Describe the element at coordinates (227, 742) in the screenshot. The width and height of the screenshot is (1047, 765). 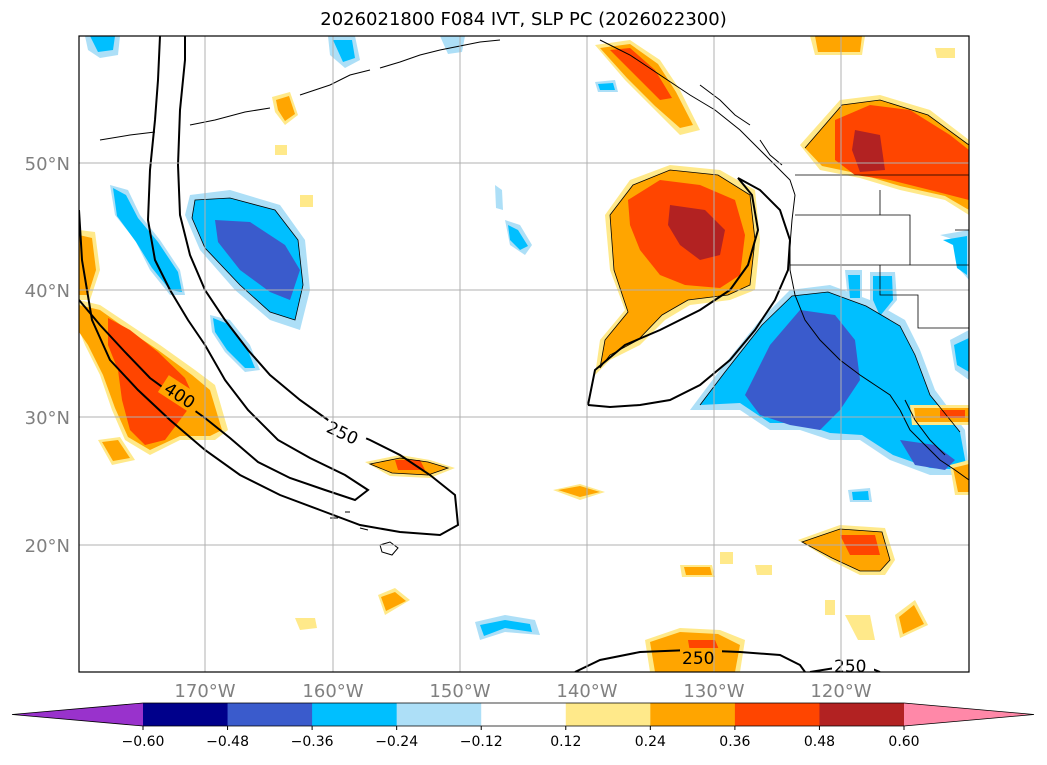
I see `colorbar-tick-label: −0.48` at that location.